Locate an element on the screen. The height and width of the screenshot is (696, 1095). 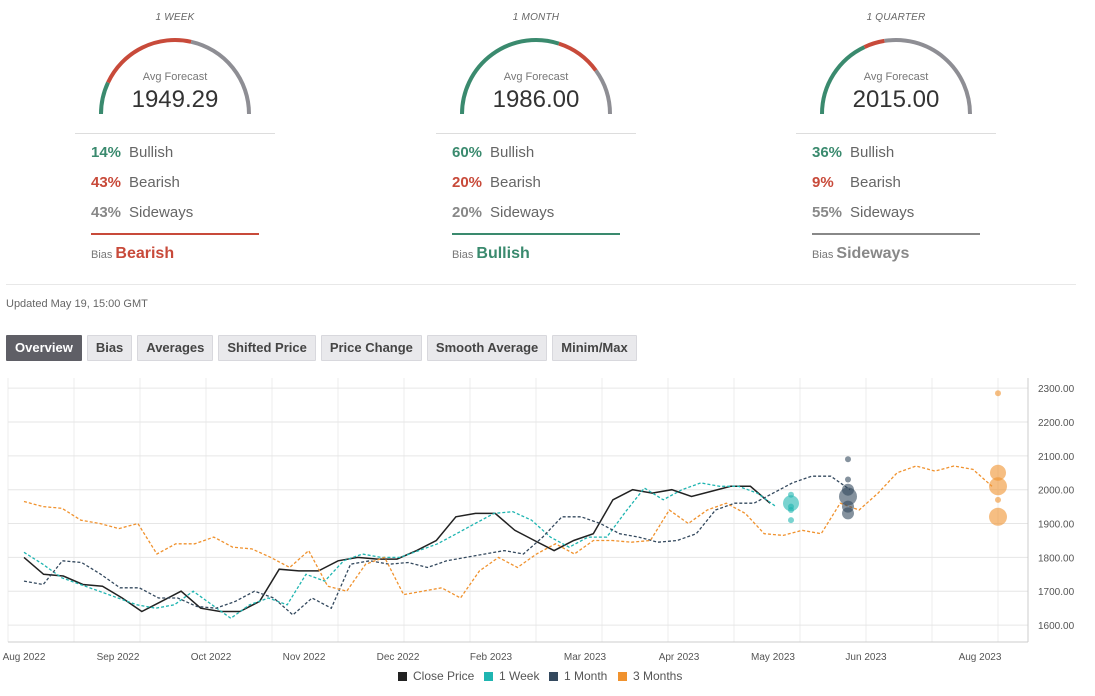
x-tick-label: Aug 2022 is located at coordinates (24, 657).